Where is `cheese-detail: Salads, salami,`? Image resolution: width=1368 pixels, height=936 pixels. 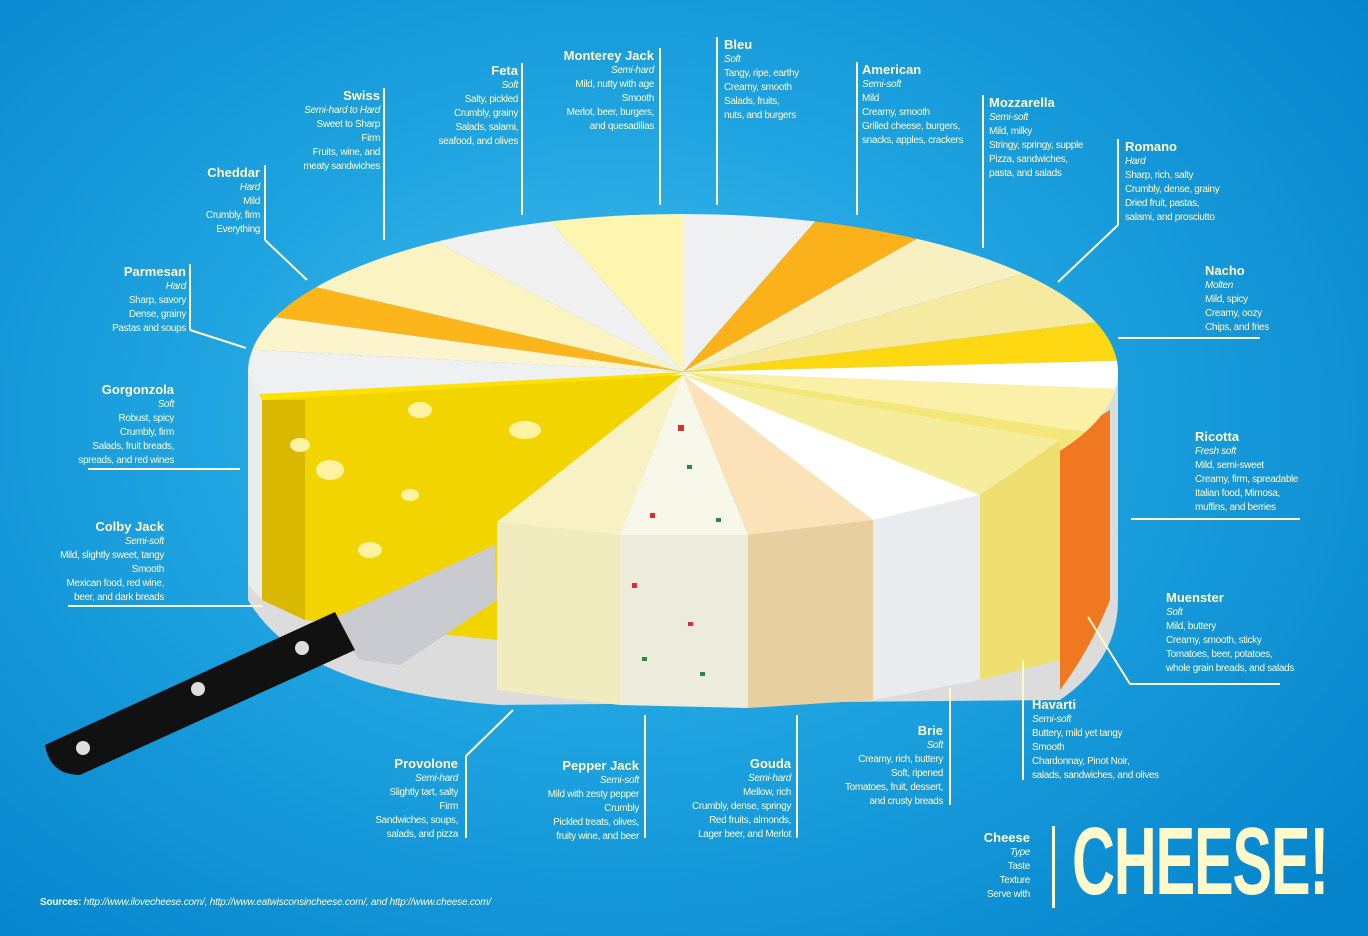
cheese-detail: Salads, salami, is located at coordinates (486, 127).